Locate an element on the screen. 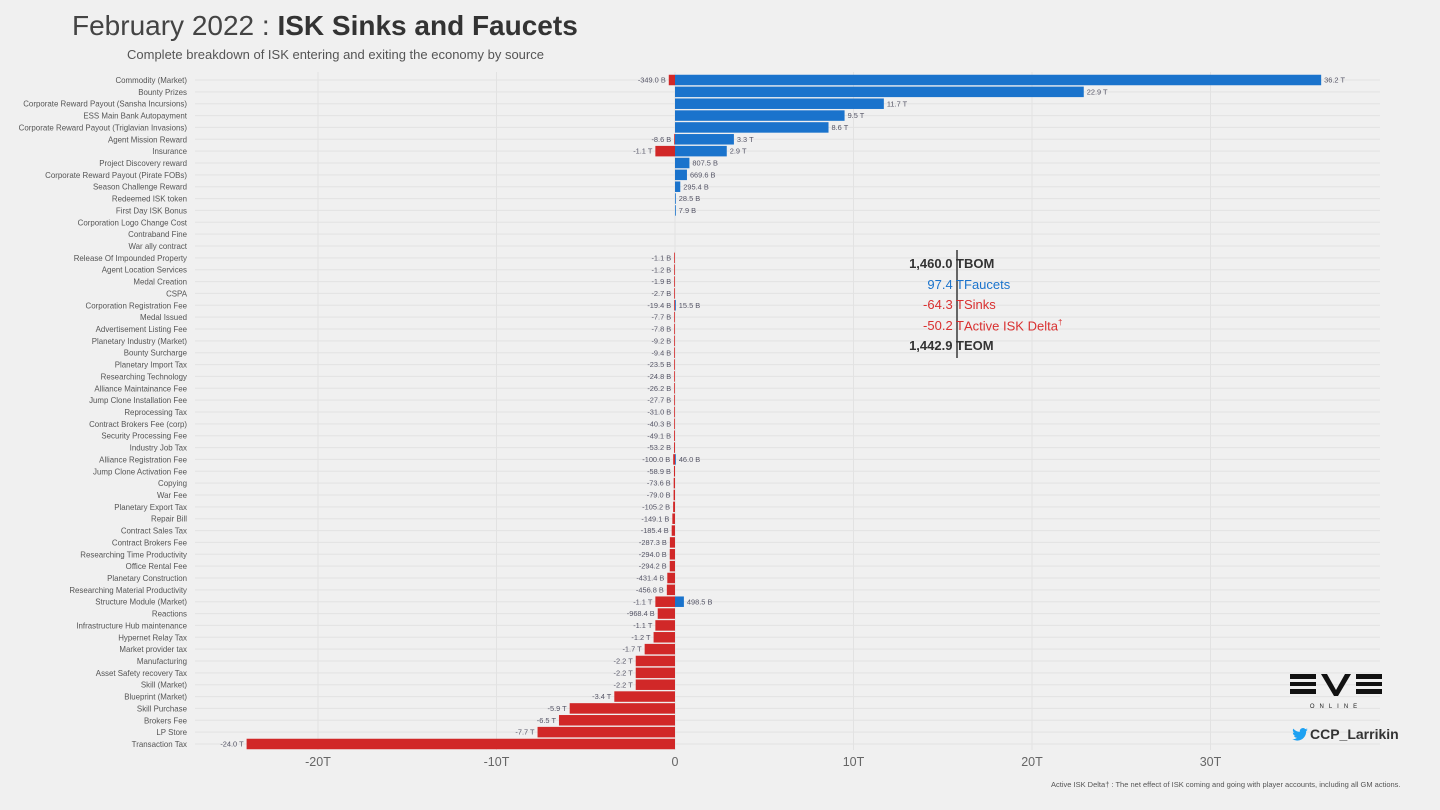  sink-value-label: -24.0 T is located at coordinates (232, 744).